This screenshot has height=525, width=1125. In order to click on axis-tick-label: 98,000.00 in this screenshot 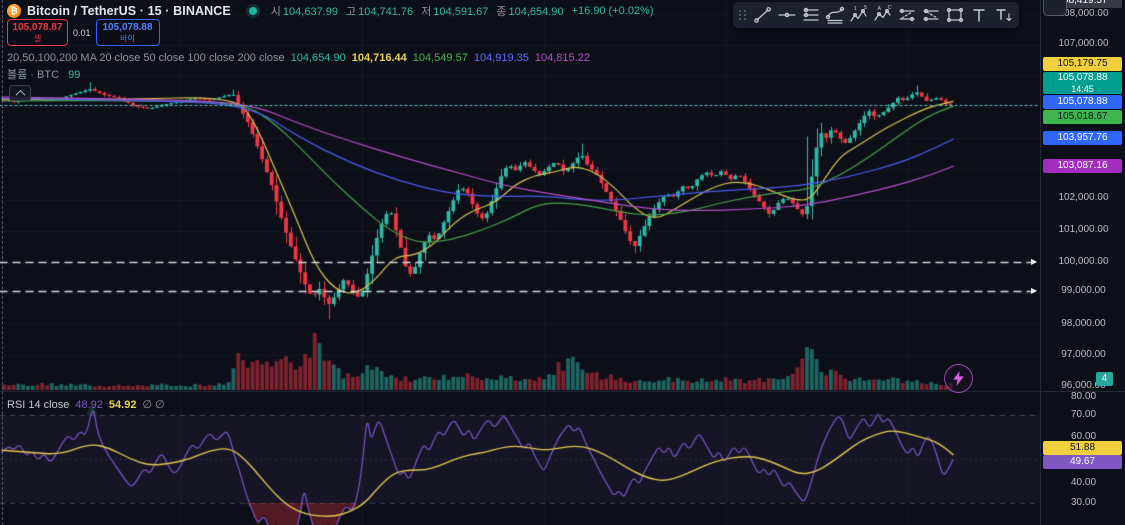, I will do `click(1083, 323)`.